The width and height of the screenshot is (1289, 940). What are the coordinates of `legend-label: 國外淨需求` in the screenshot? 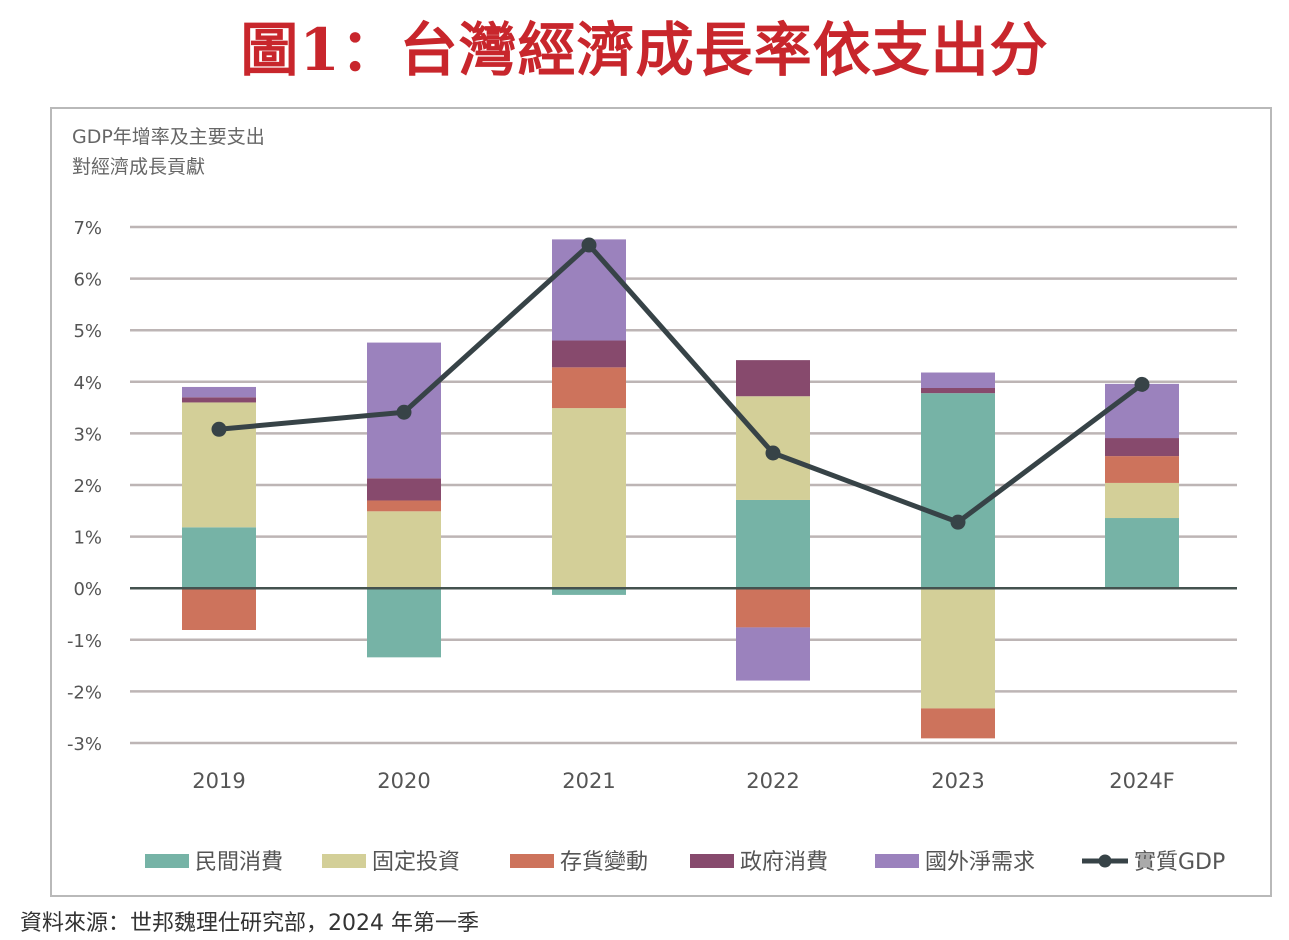 It's located at (980, 862).